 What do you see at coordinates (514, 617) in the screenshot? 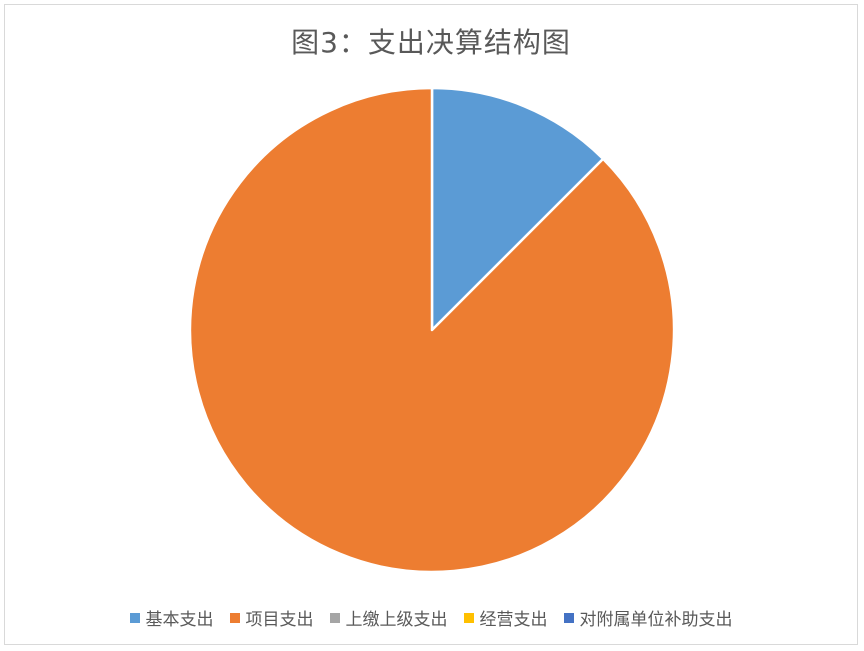
I see `legend-label: 经营支出` at bounding box center [514, 617].